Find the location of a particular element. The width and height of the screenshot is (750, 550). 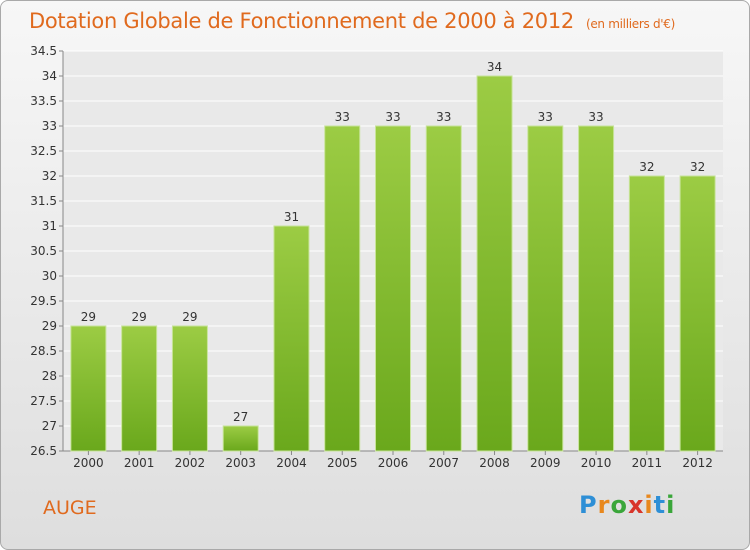

y-tick-label: 26.5 is located at coordinates (43, 451).